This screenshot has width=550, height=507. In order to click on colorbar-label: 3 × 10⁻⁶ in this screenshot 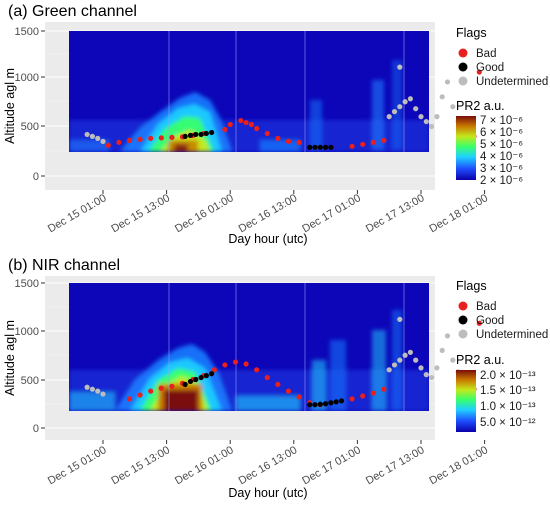, I will do `click(501, 169)`.